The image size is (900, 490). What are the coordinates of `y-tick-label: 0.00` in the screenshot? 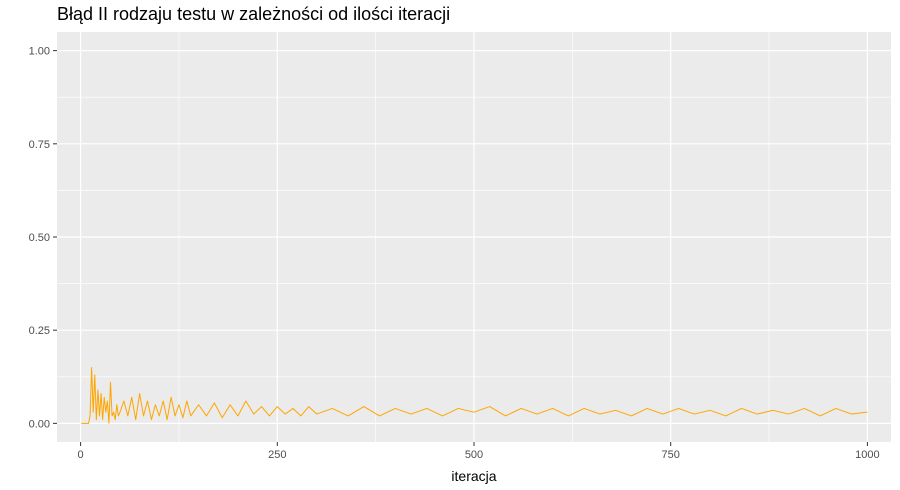 It's located at (39, 424).